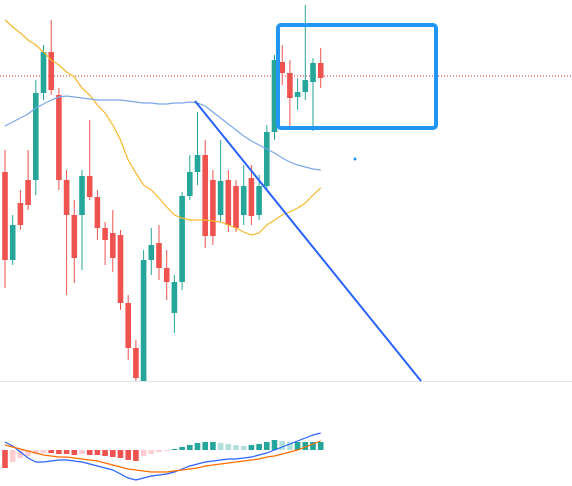  I want to click on macd-line, so click(162, 456).